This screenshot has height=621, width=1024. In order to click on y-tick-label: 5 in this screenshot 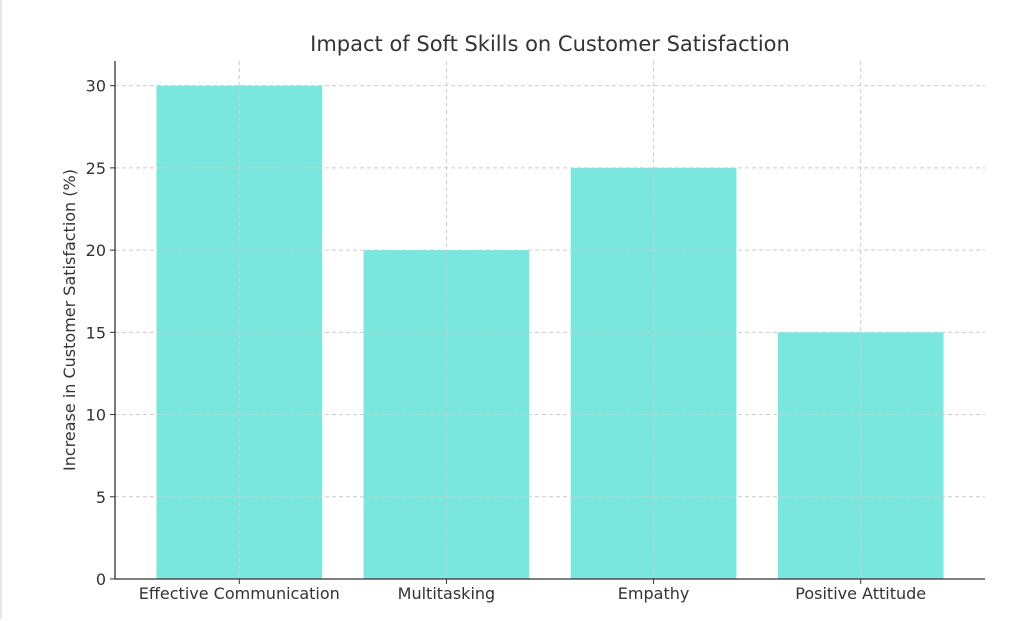, I will do `click(101, 497)`.